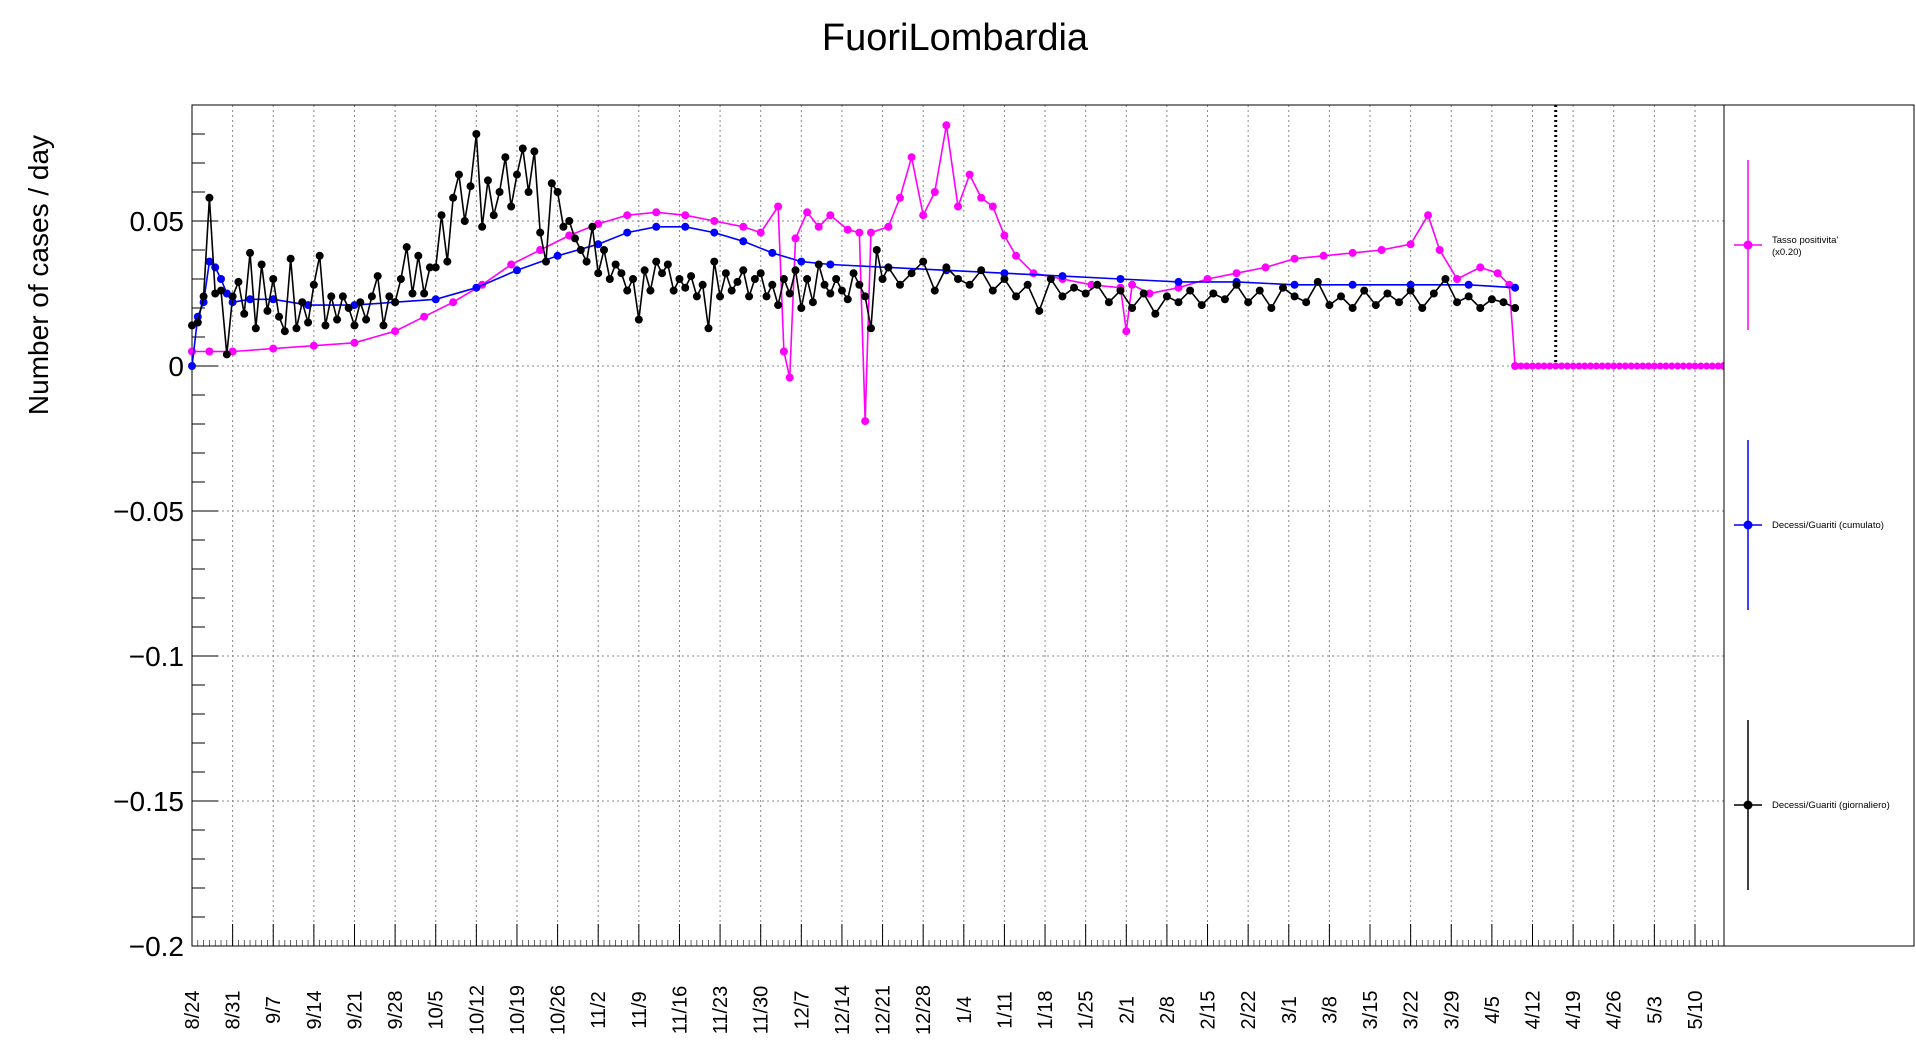 Image resolution: width=1916 pixels, height=1057 pixels. What do you see at coordinates (1655, 1010) in the screenshot?
I see `x-tick-label: 5/3` at bounding box center [1655, 1010].